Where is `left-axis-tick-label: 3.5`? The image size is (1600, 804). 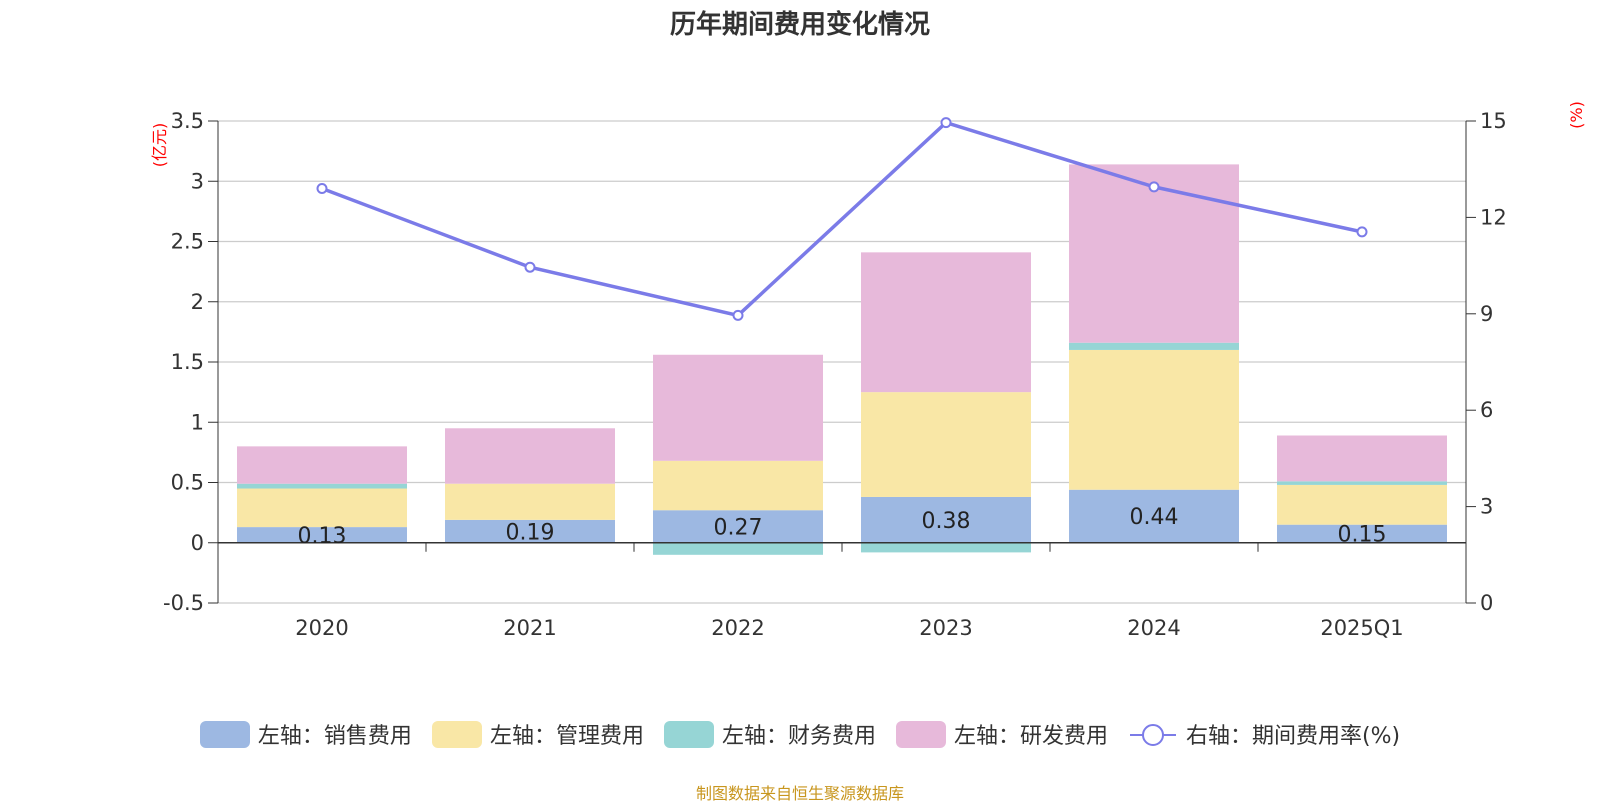 left-axis-tick-label: 3.5 is located at coordinates (187, 121).